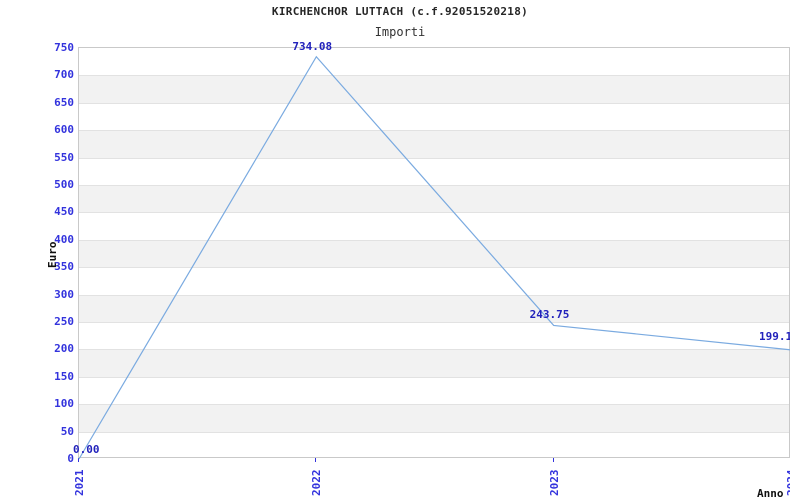  What do you see at coordinates (64, 75) in the screenshot?
I see `y-axis-tick-label: 700` at bounding box center [64, 75].